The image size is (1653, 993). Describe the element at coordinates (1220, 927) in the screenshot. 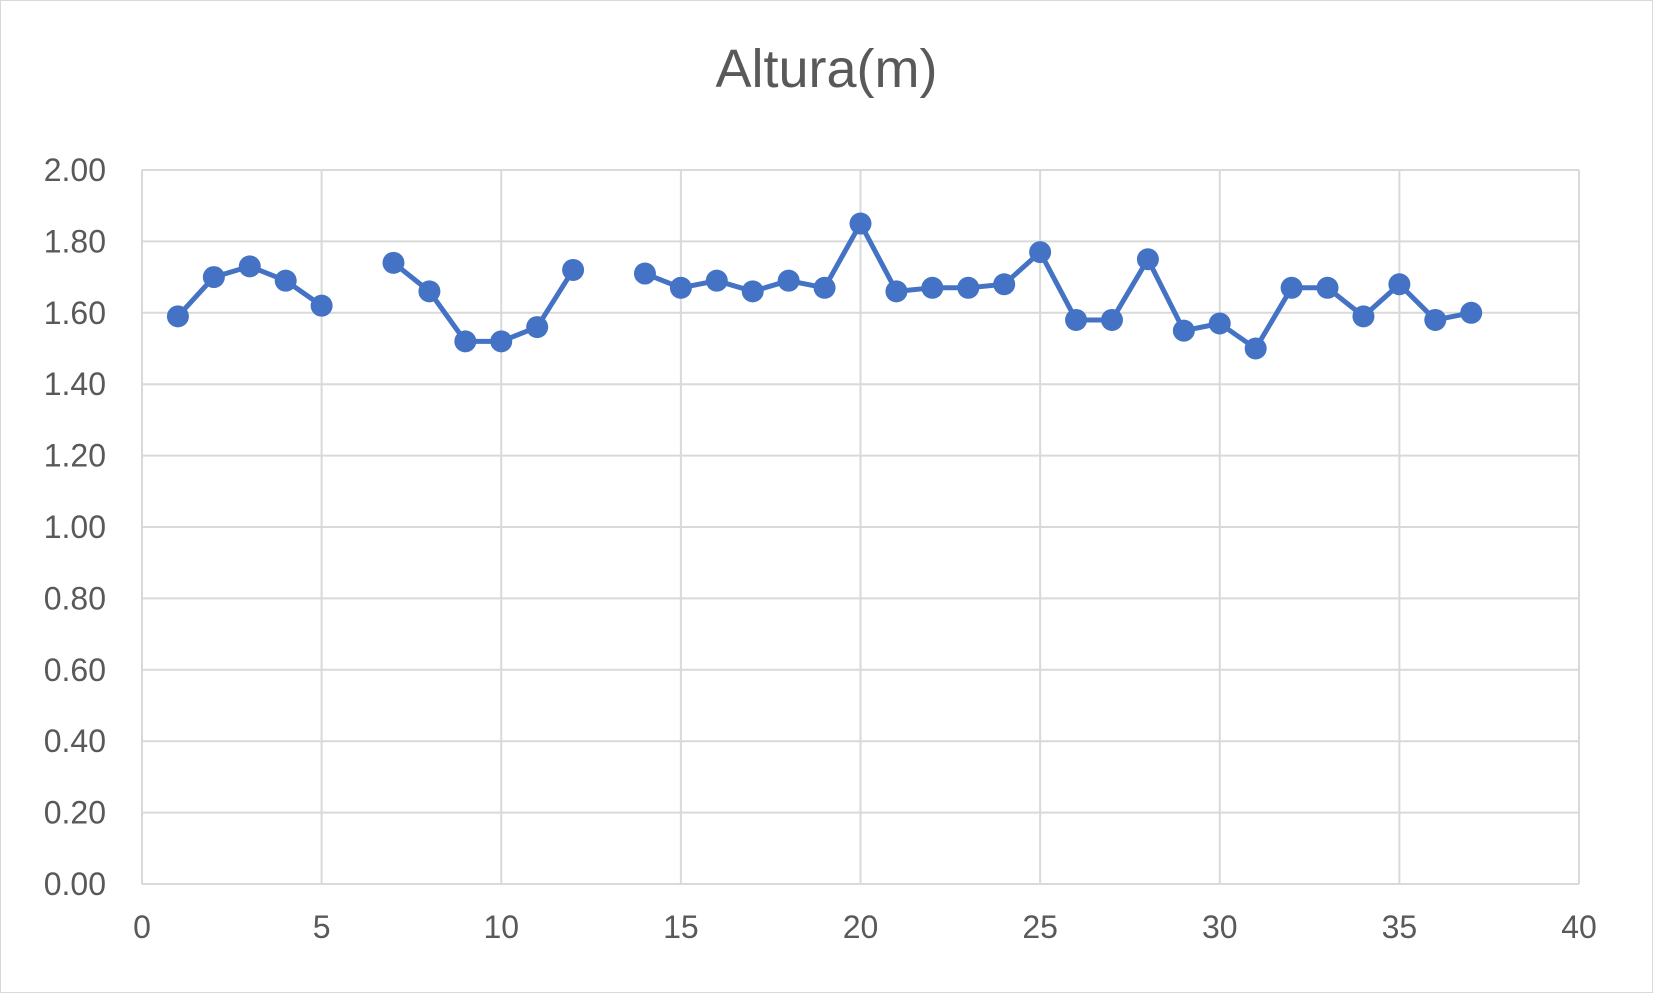

I see `x-tick-label: 30` at that location.